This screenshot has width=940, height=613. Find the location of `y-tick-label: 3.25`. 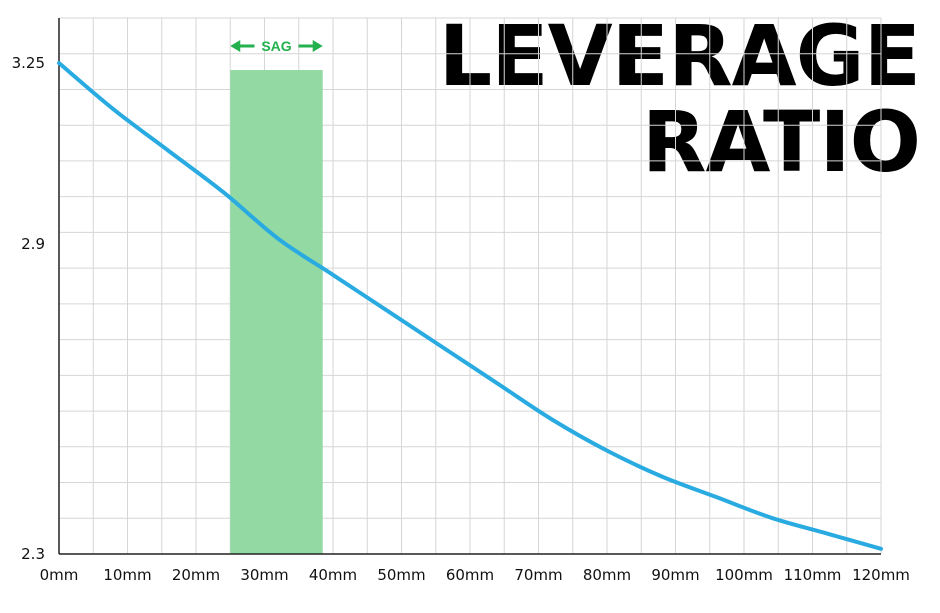

y-tick-label: 3.25 is located at coordinates (28, 63).